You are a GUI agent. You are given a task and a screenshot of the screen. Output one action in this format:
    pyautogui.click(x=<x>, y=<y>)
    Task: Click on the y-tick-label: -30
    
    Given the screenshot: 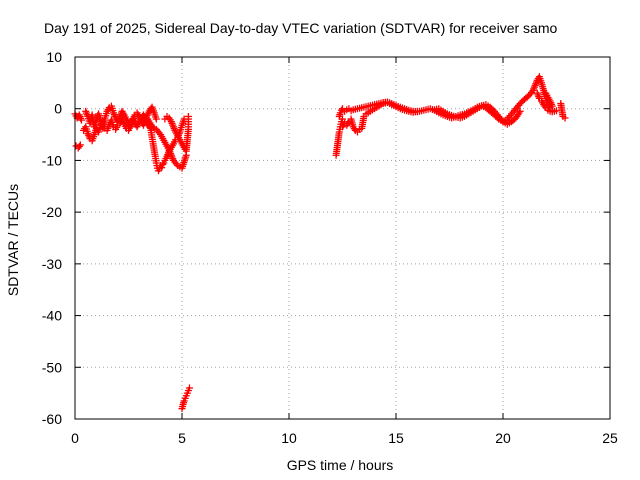 What is the action you would take?
    pyautogui.click(x=52, y=264)
    